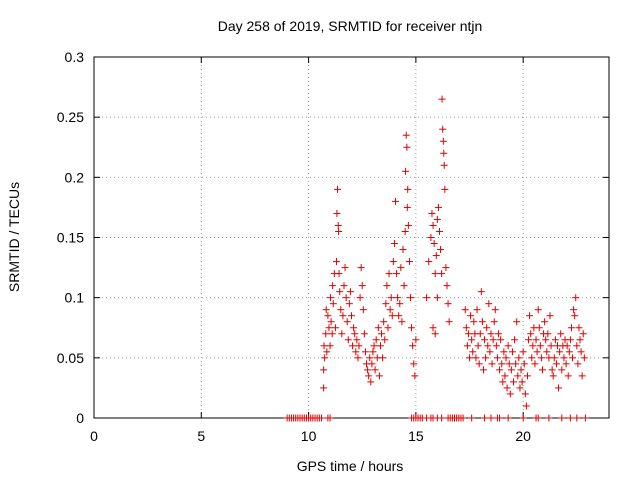 This screenshot has height=480, width=640. Describe the element at coordinates (70, 238) in the screenshot. I see `y-tick-label: 0.15` at that location.